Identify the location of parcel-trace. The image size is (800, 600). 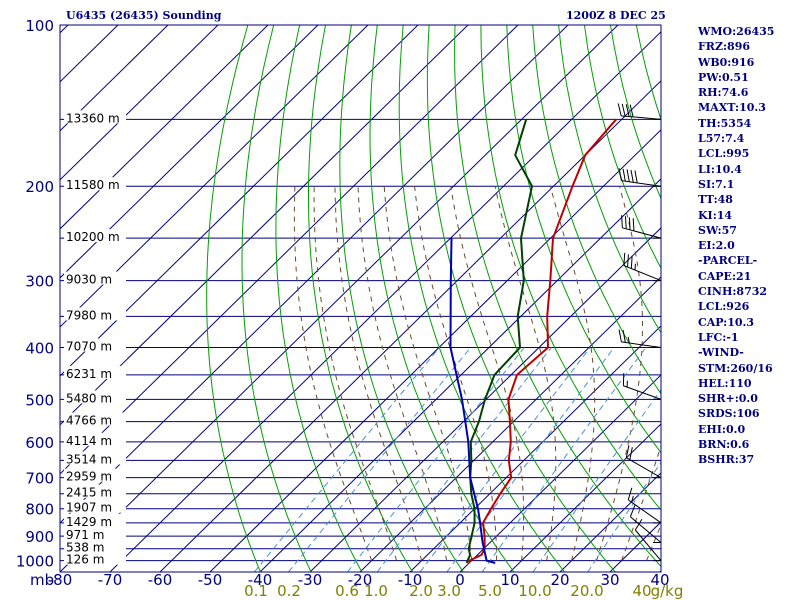
(472, 401).